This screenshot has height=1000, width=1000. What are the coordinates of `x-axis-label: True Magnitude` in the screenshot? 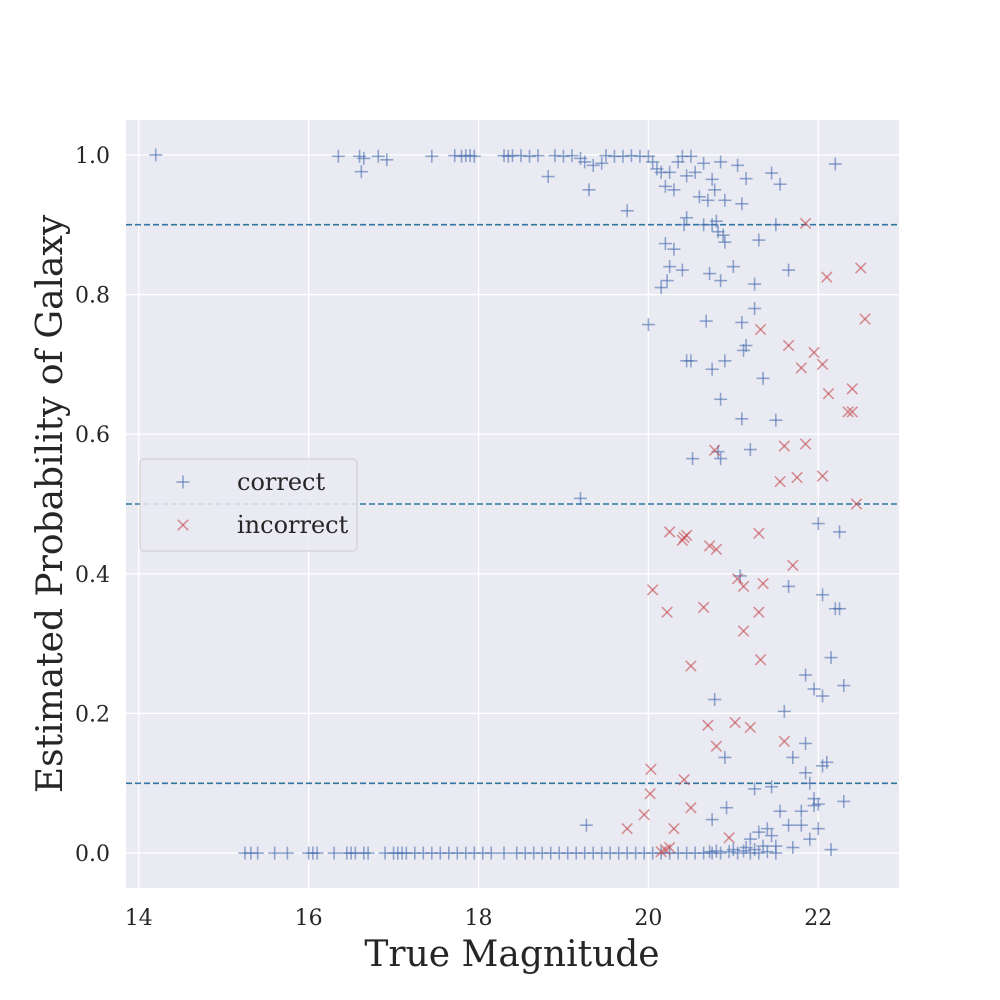 It's located at (511, 954).